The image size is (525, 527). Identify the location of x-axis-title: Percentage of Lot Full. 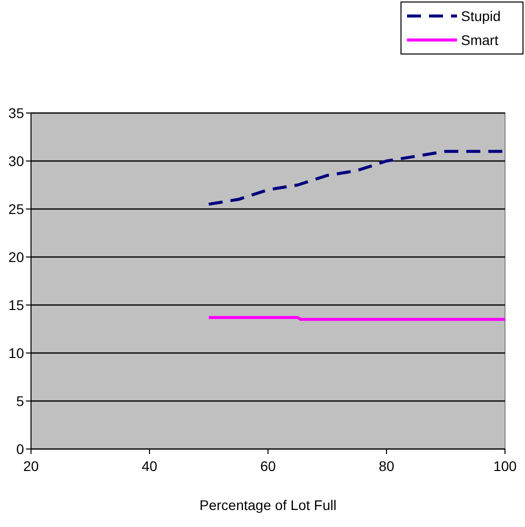
(268, 505).